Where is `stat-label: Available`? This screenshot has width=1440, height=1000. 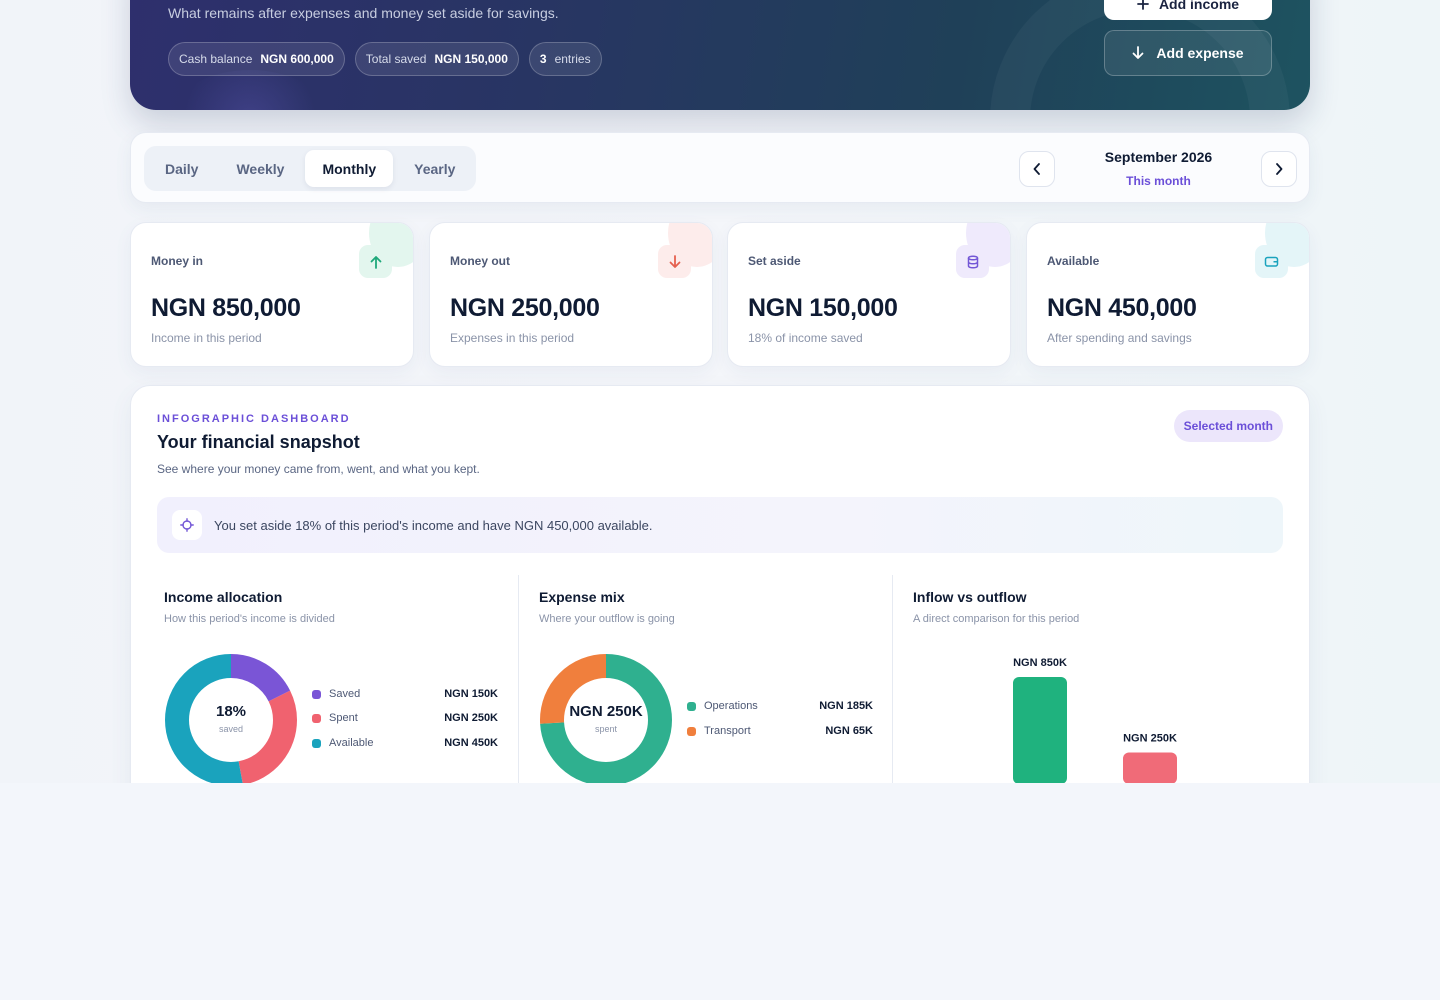 stat-label: Available is located at coordinates (1073, 261).